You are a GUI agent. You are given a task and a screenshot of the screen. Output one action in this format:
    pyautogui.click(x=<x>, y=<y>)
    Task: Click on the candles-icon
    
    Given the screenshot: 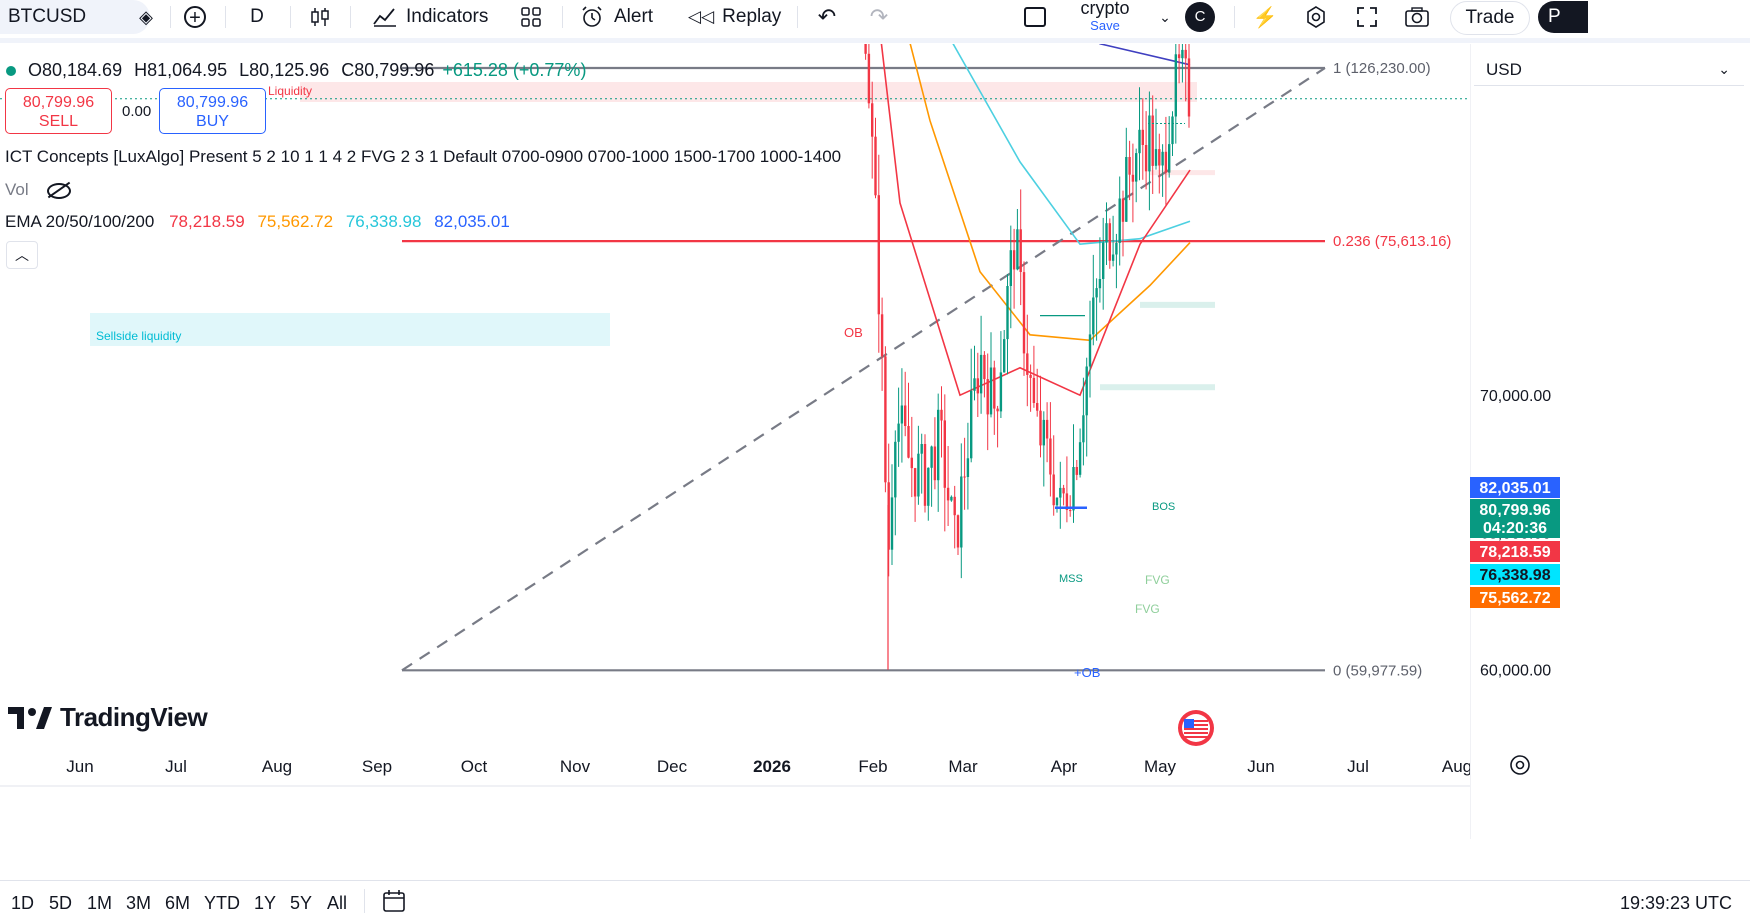 What is the action you would take?
    pyautogui.click(x=320, y=17)
    